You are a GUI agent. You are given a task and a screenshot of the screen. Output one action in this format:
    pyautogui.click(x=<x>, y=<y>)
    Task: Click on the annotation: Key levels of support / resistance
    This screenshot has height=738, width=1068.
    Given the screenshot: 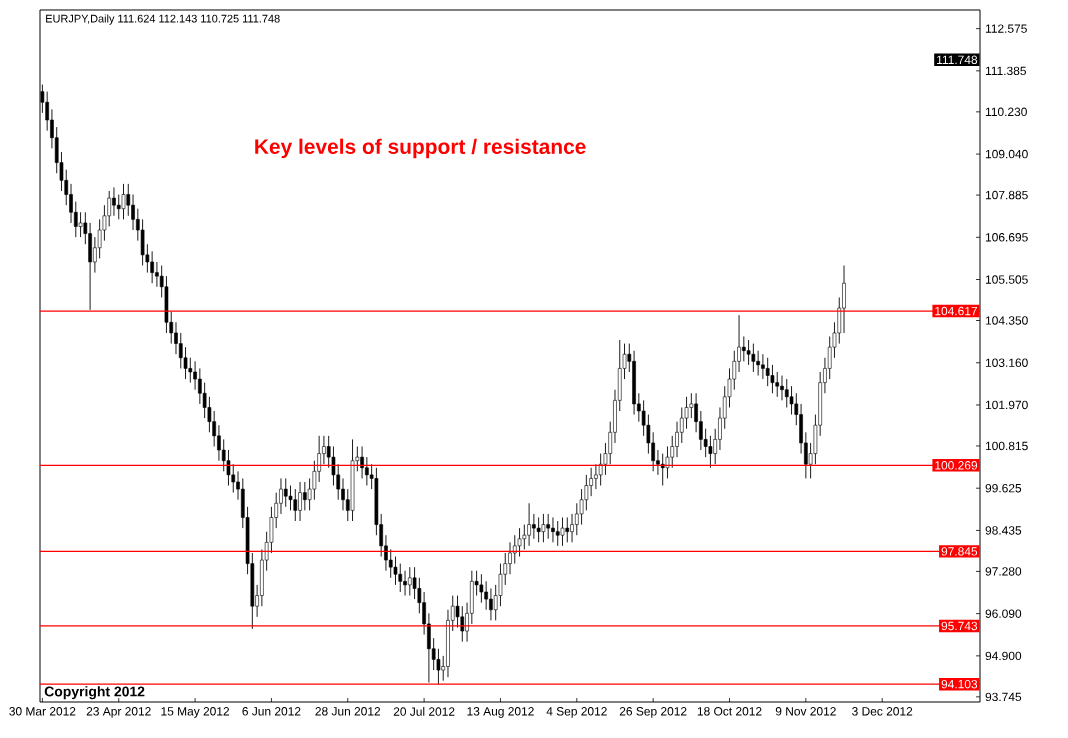 What is the action you would take?
    pyautogui.click(x=420, y=148)
    